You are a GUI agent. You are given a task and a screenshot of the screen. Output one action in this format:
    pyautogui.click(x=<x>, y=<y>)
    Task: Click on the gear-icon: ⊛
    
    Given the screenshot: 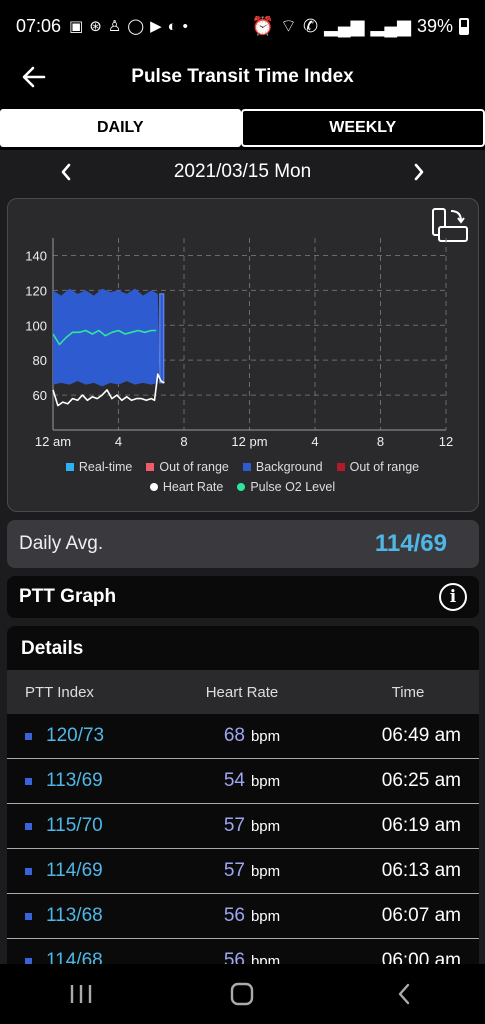 What is the action you would take?
    pyautogui.click(x=95, y=26)
    